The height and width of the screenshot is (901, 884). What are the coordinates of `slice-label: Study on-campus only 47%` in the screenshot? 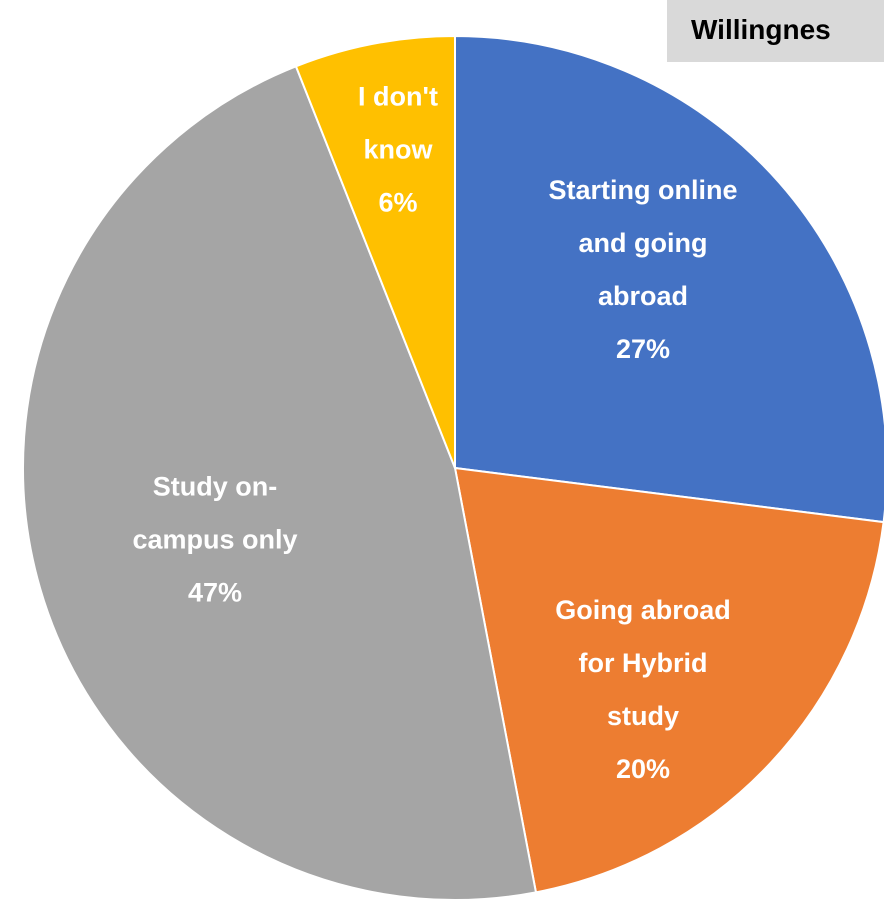 It's located at (215, 540).